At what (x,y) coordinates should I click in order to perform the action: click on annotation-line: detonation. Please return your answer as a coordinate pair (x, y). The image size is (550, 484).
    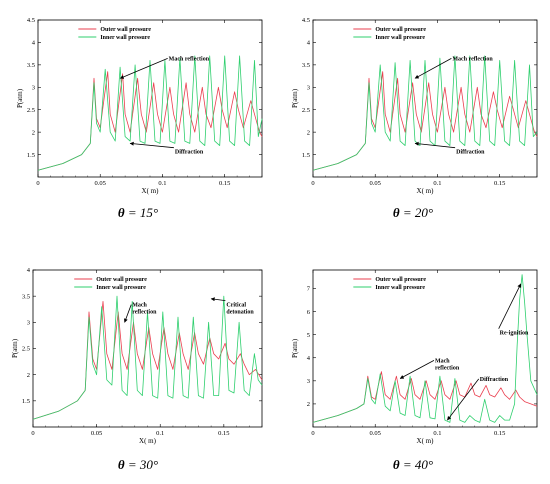
    Looking at the image, I should click on (240, 313).